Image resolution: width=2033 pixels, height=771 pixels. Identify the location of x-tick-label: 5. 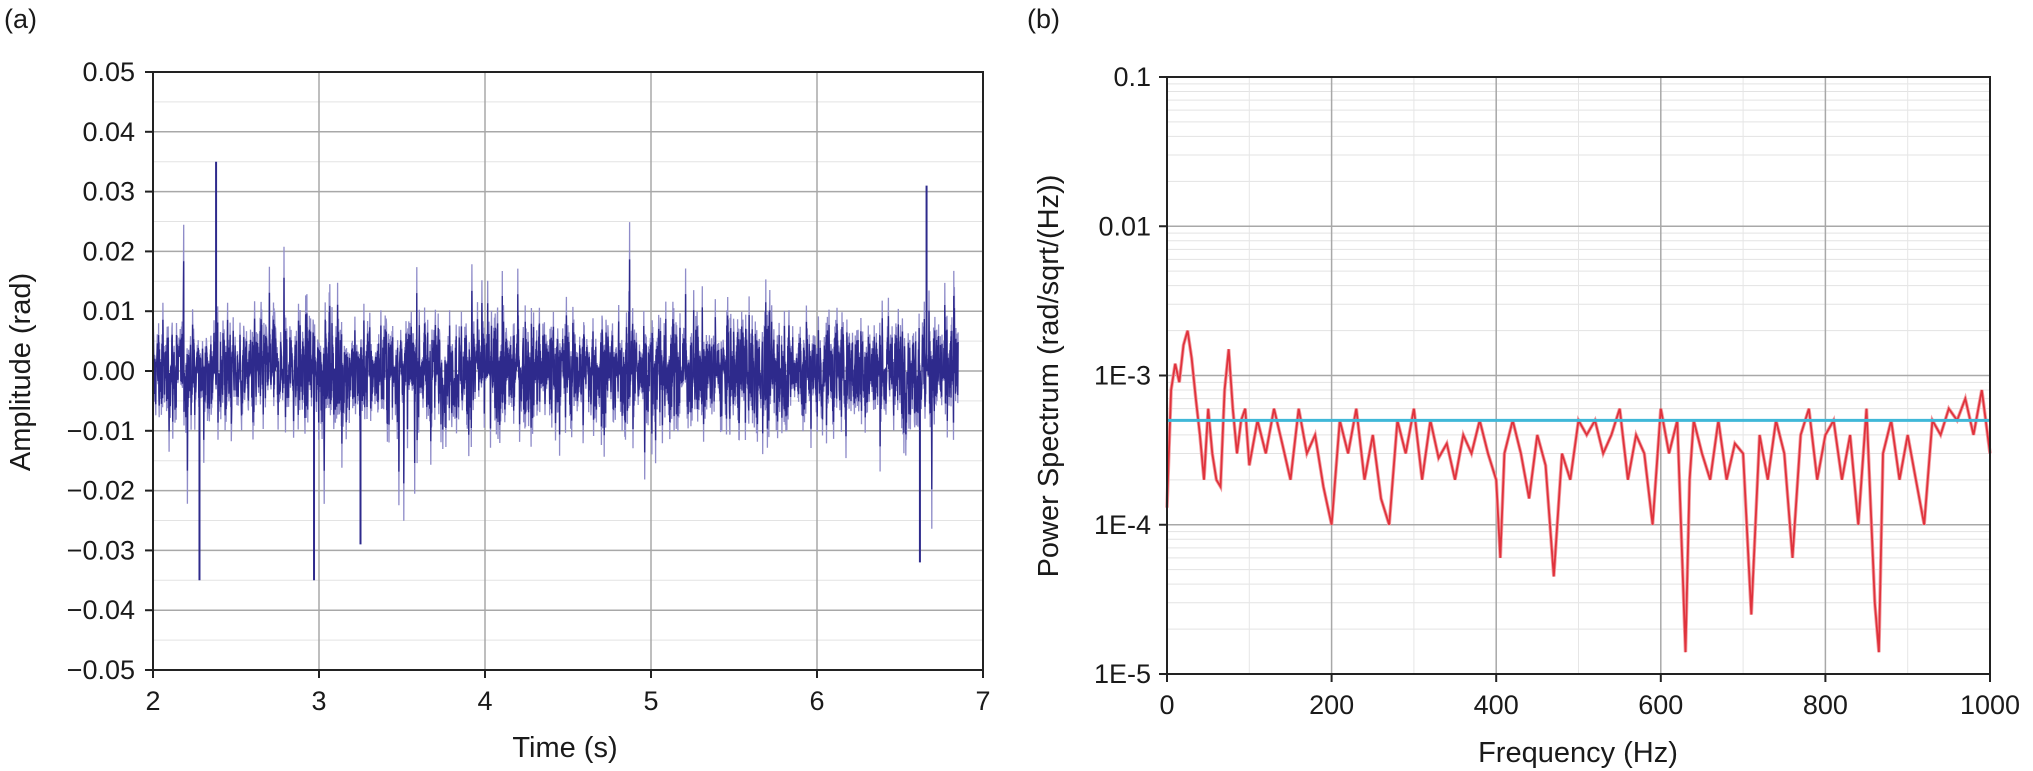
(650, 701).